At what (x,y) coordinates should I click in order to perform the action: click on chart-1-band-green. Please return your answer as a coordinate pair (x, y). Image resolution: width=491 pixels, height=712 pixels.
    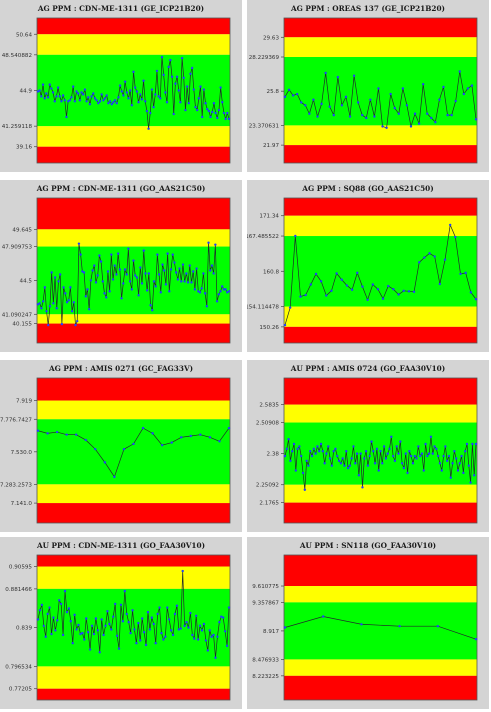
    Looking at the image, I should click on (133, 90).